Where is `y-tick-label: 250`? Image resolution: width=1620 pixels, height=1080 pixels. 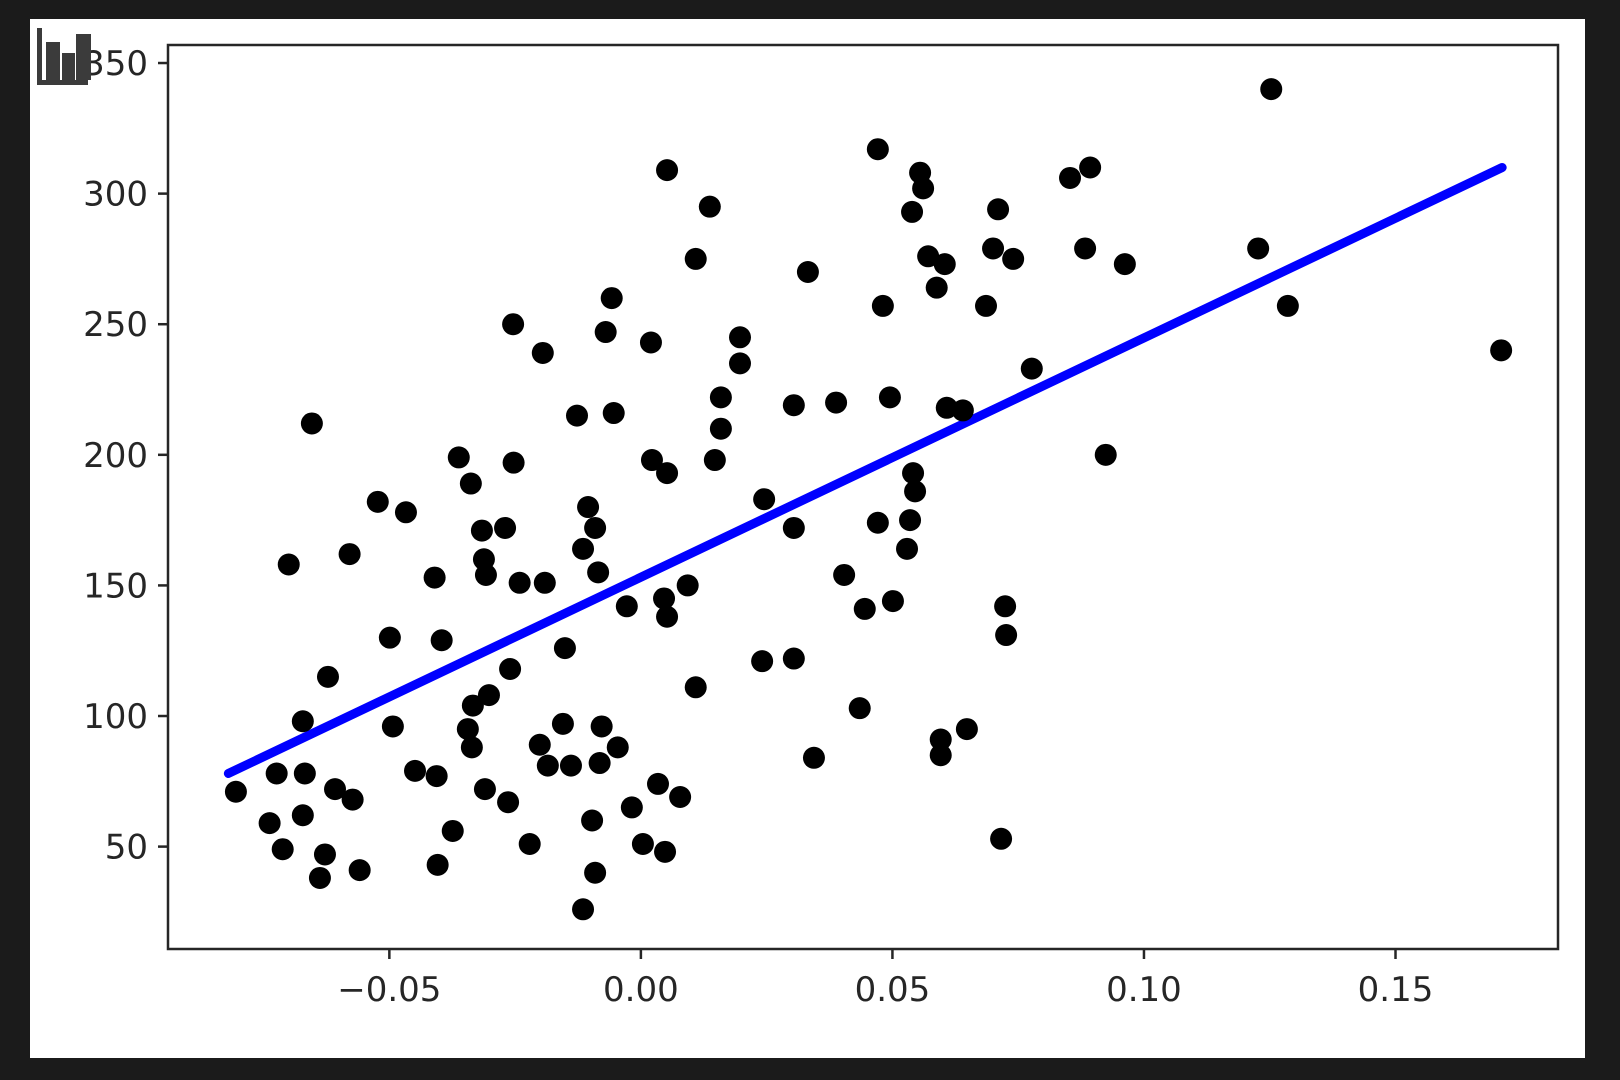
y-tick-label: 250 is located at coordinates (115, 325).